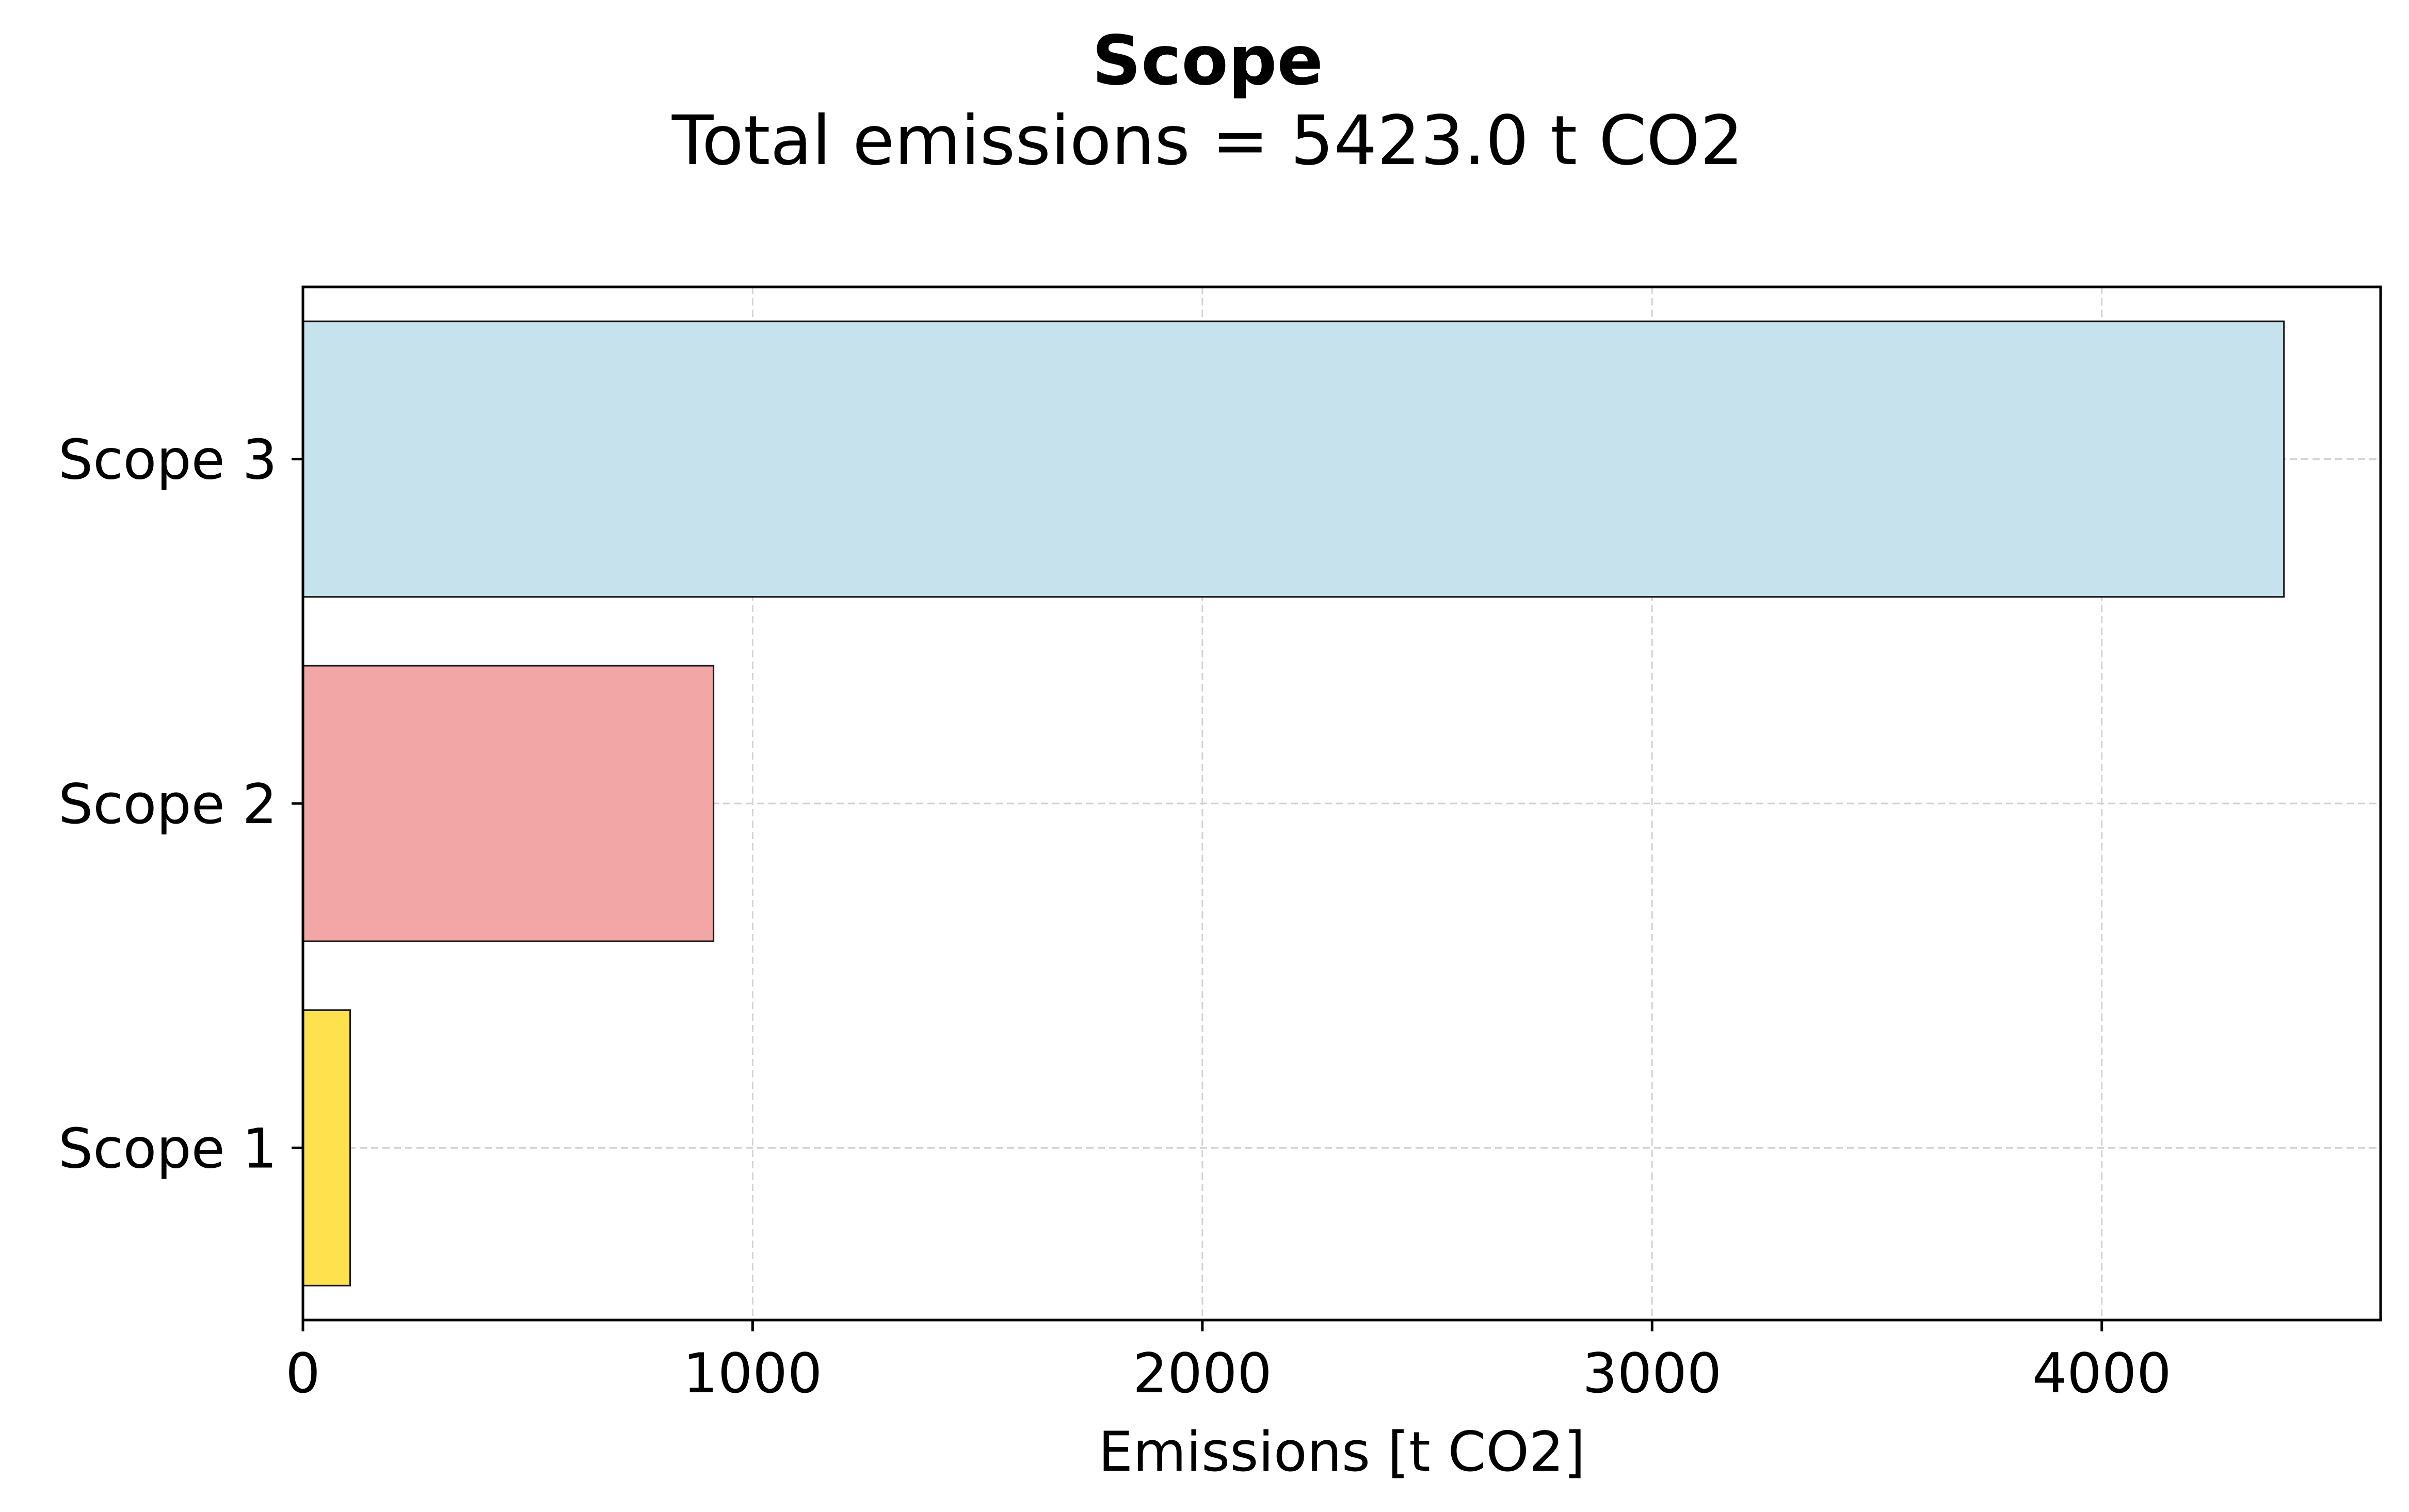  Describe the element at coordinates (1207, 141) in the screenshot. I see `chart-subtitle: Total emissions = 5423.0 t CO2` at that location.